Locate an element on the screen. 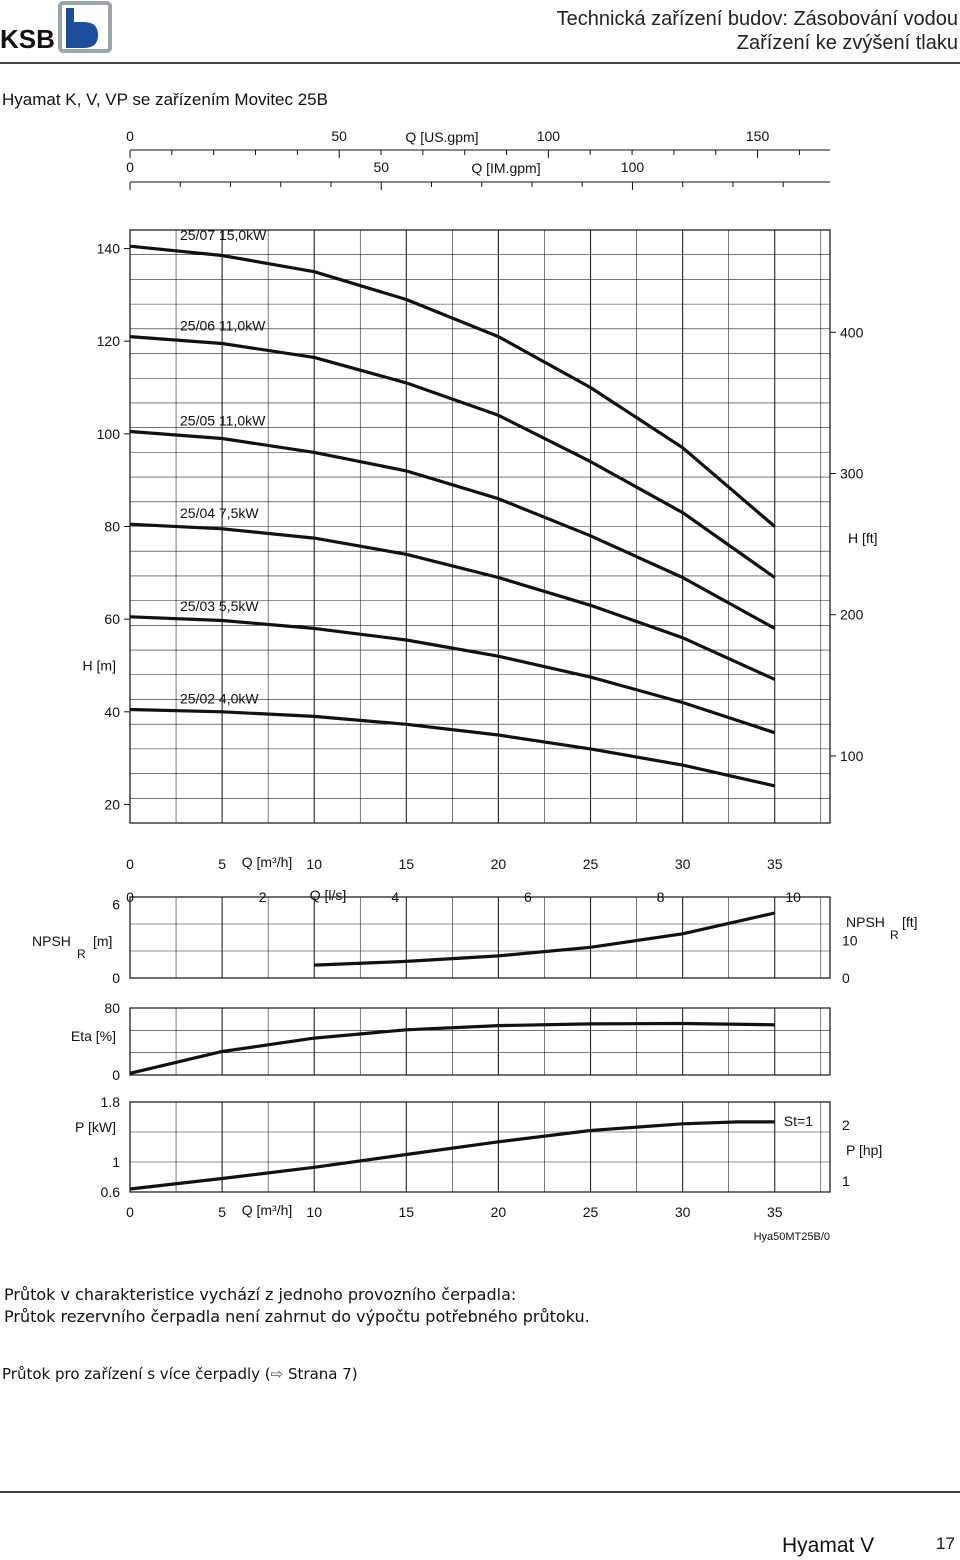 The height and width of the screenshot is (1560, 960). head-ytick-label: 100 is located at coordinates (109, 434).